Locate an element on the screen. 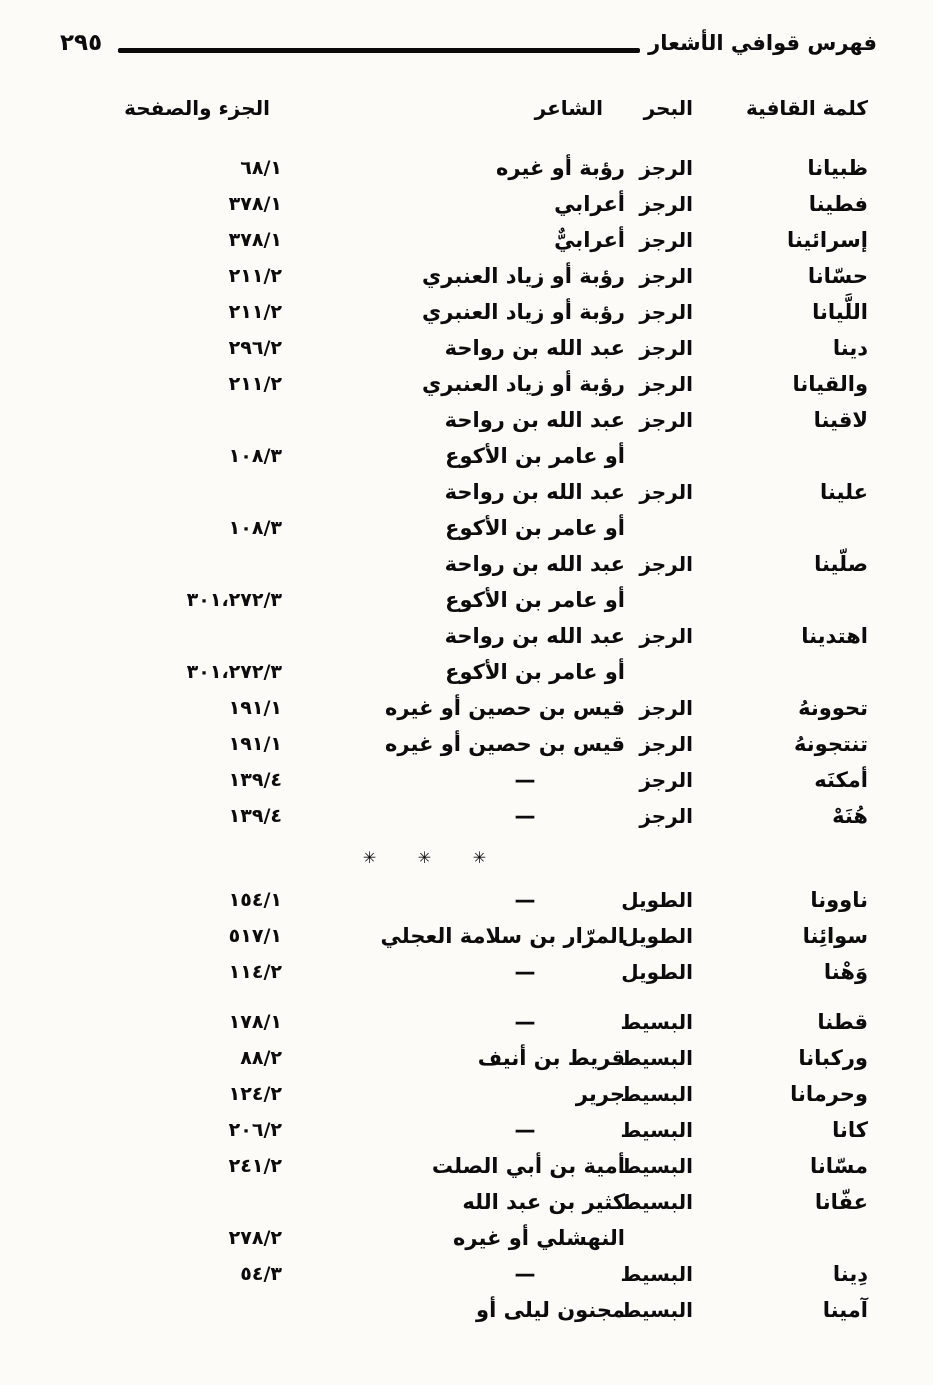 The height and width of the screenshot is (1385, 933). rhyme-word-cell: اهتدينا is located at coordinates (834, 636).